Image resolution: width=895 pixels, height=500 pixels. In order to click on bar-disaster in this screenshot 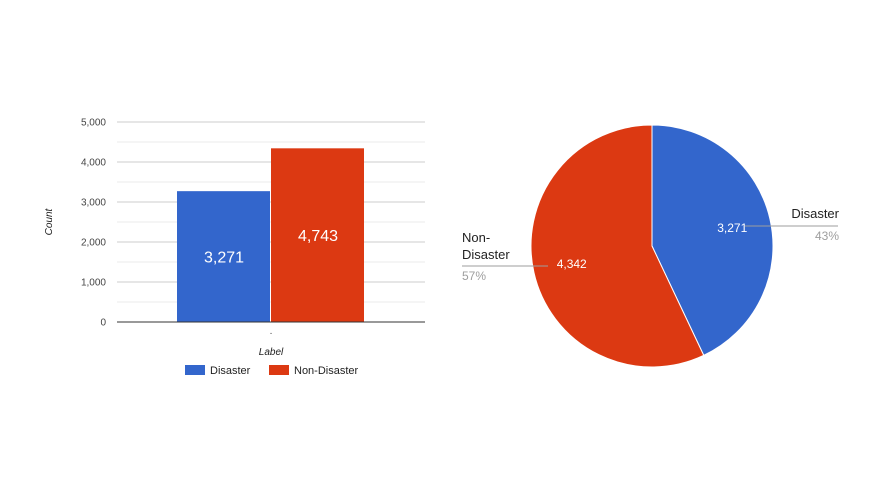, I will do `click(223, 256)`.